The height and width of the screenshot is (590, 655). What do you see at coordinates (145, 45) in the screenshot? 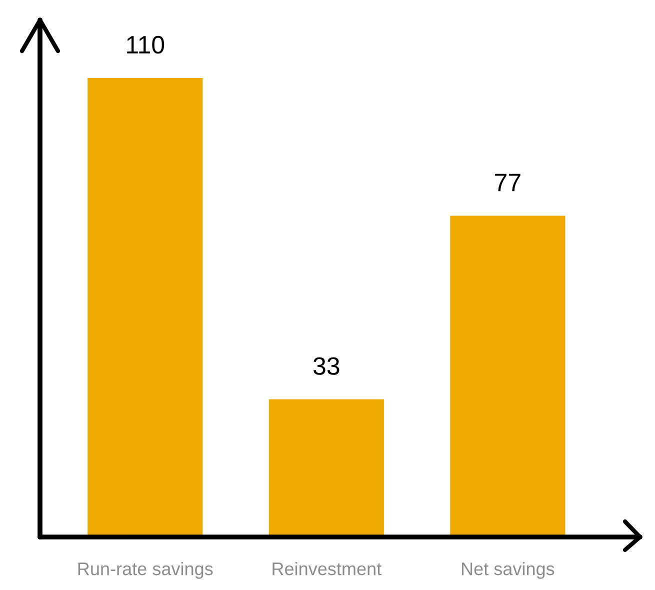
I see `data-label: 110` at bounding box center [145, 45].